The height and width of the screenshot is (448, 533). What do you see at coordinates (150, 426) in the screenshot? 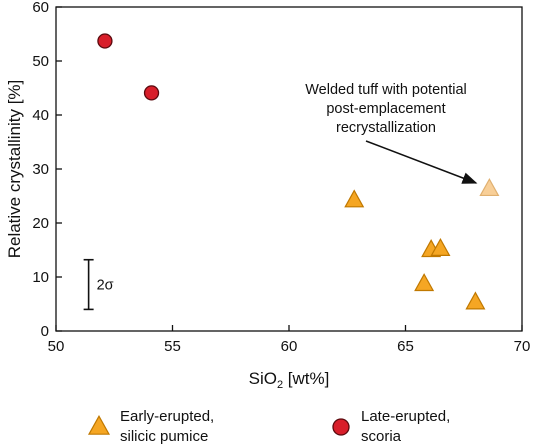
I see `legend-item-pumice: Early-erupted, silicic pumice` at bounding box center [150, 426].